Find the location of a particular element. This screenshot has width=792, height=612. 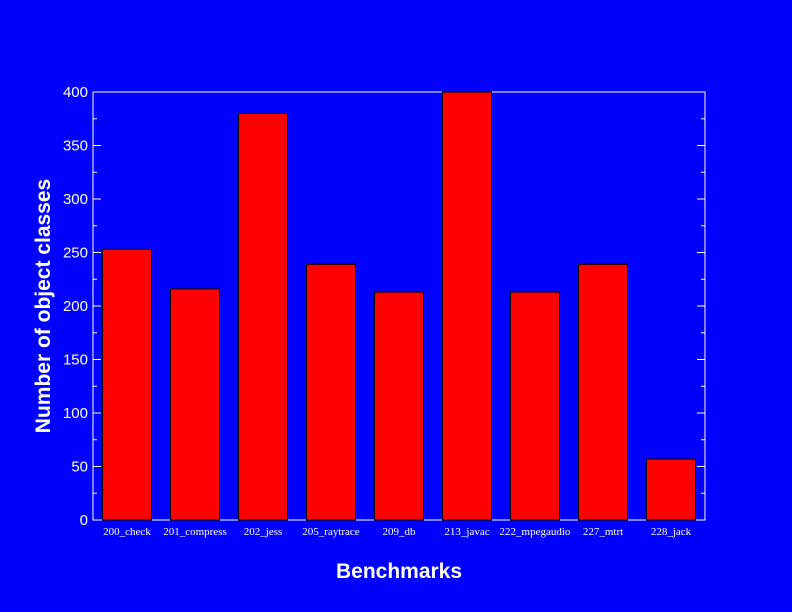

y-tick-label: 200 is located at coordinates (75, 306).